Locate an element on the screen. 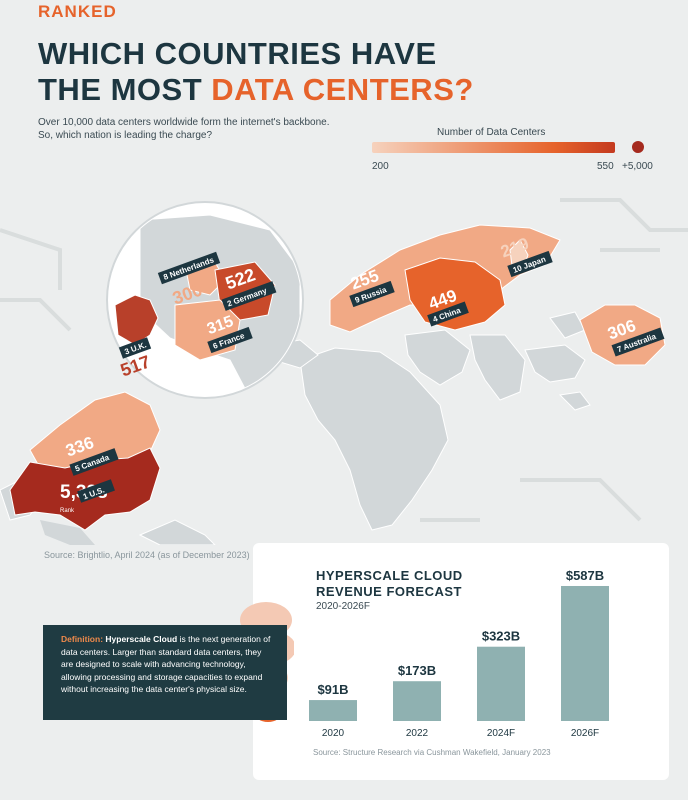 The width and height of the screenshot is (688, 800). map-mexico is located at coordinates (67, 532).